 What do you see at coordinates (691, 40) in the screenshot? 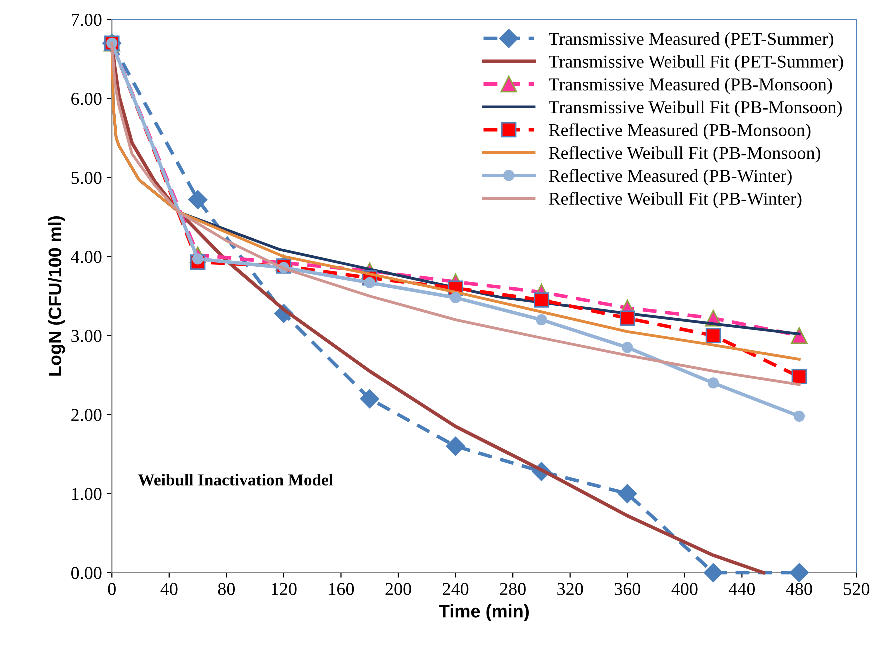
I see `legend-label: Transmissive Measured (PET-Summer)` at bounding box center [691, 40].